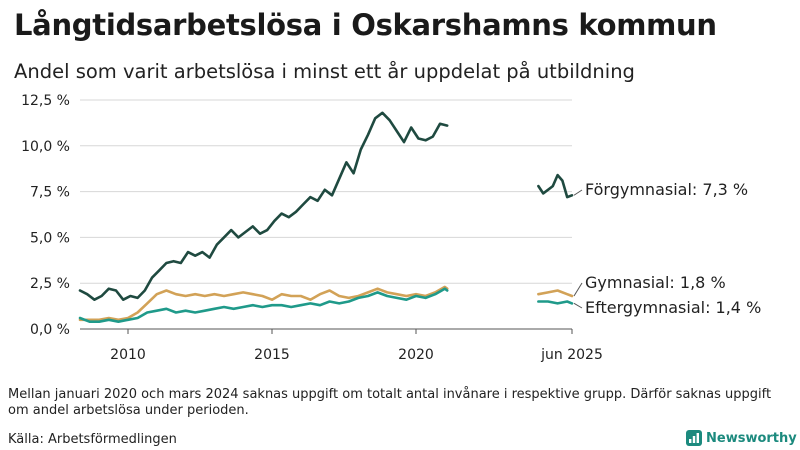 The height and width of the screenshot is (450, 800). Describe the element at coordinates (694, 438) in the screenshot. I see `newsworthy-logo-icon` at that location.